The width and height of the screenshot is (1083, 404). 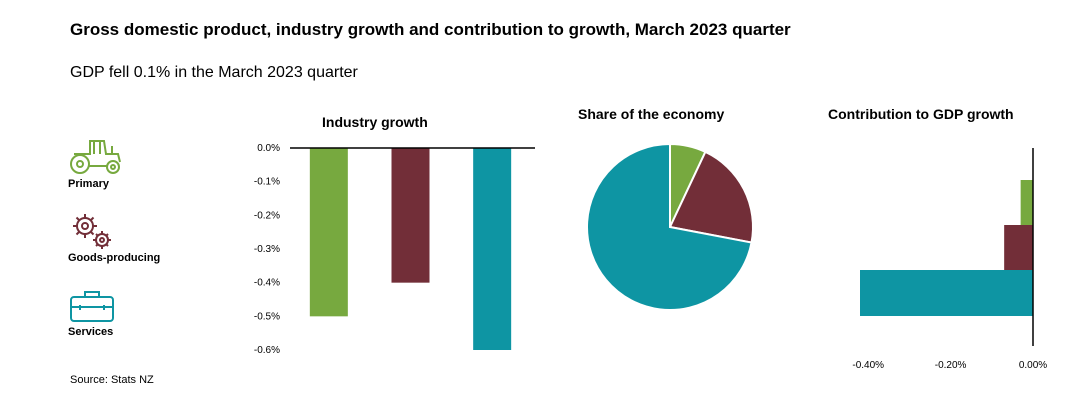 What do you see at coordinates (267, 283) in the screenshot?
I see `y-tick-label: -0.4%` at bounding box center [267, 283].